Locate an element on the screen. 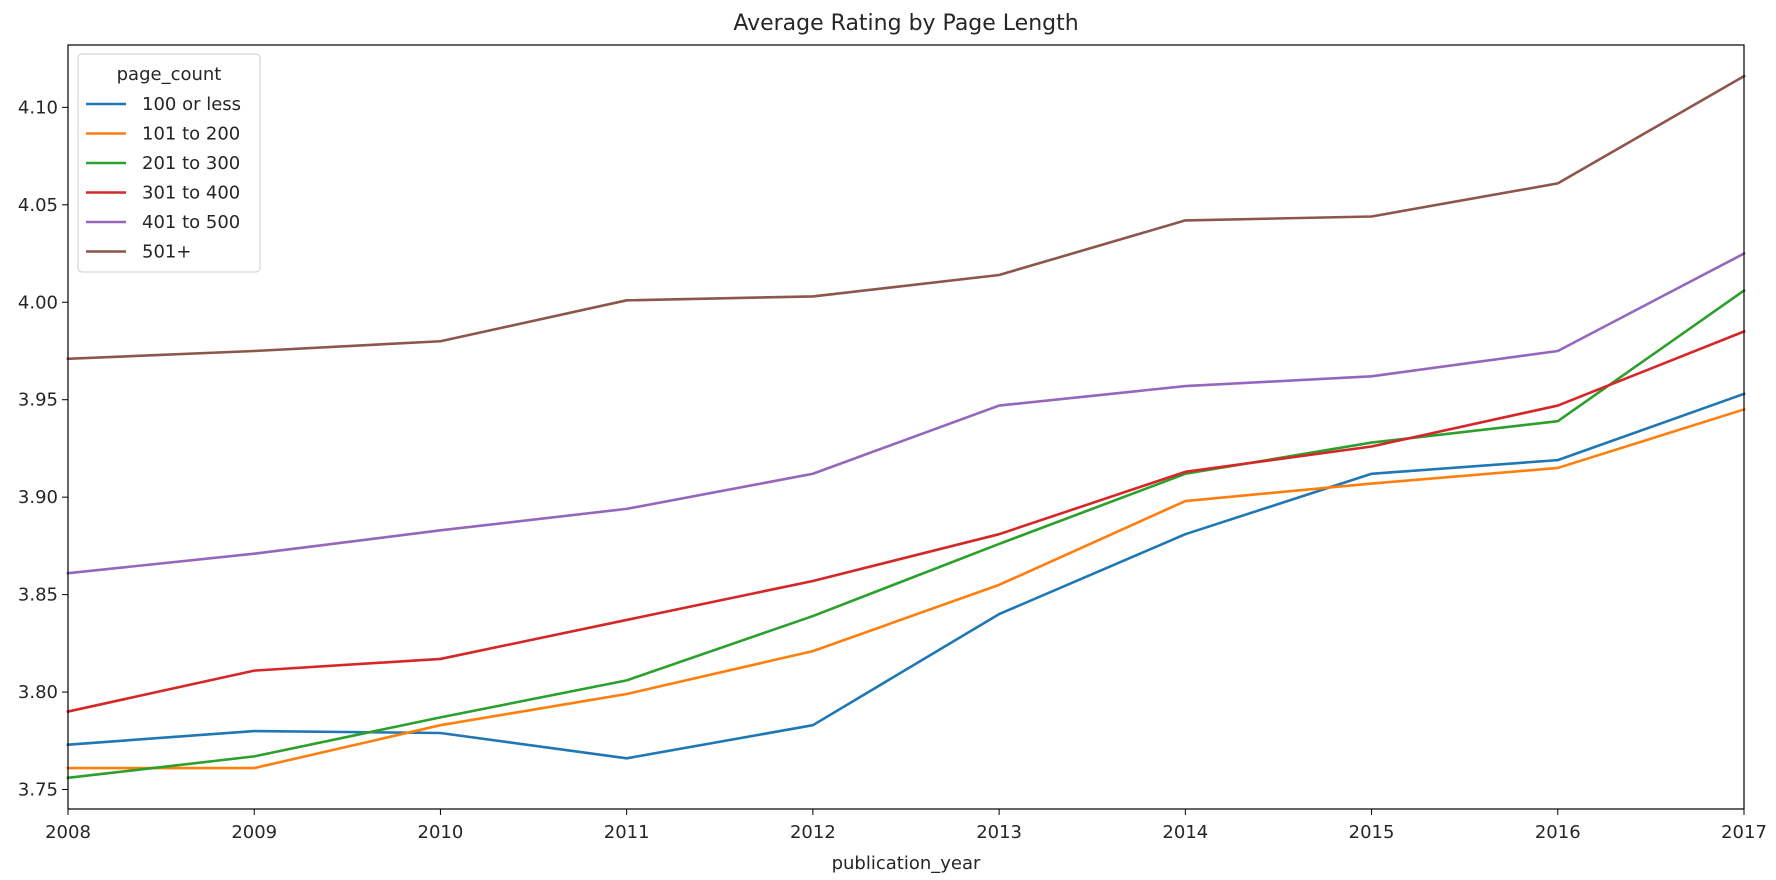 Image resolution: width=1776 pixels, height=880 pixels. legend-label: 101 to 200 is located at coordinates (191, 134).